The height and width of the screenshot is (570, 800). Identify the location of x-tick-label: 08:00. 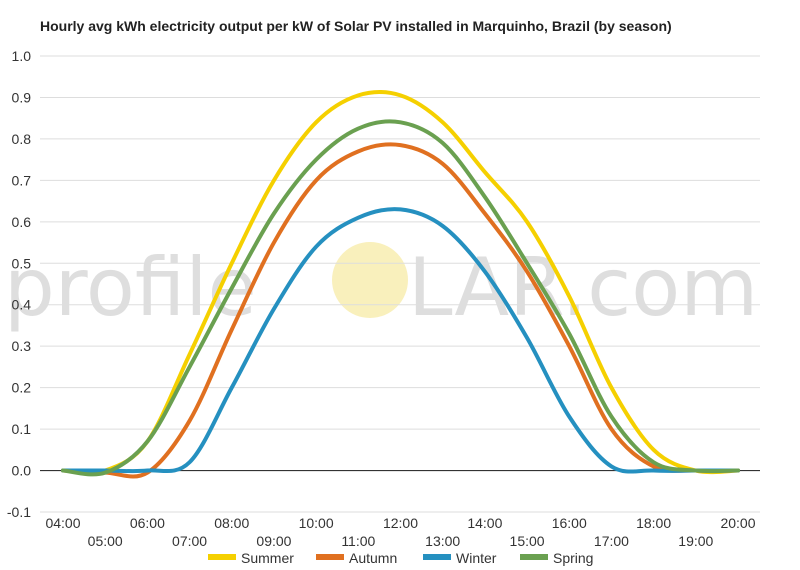
(231, 523).